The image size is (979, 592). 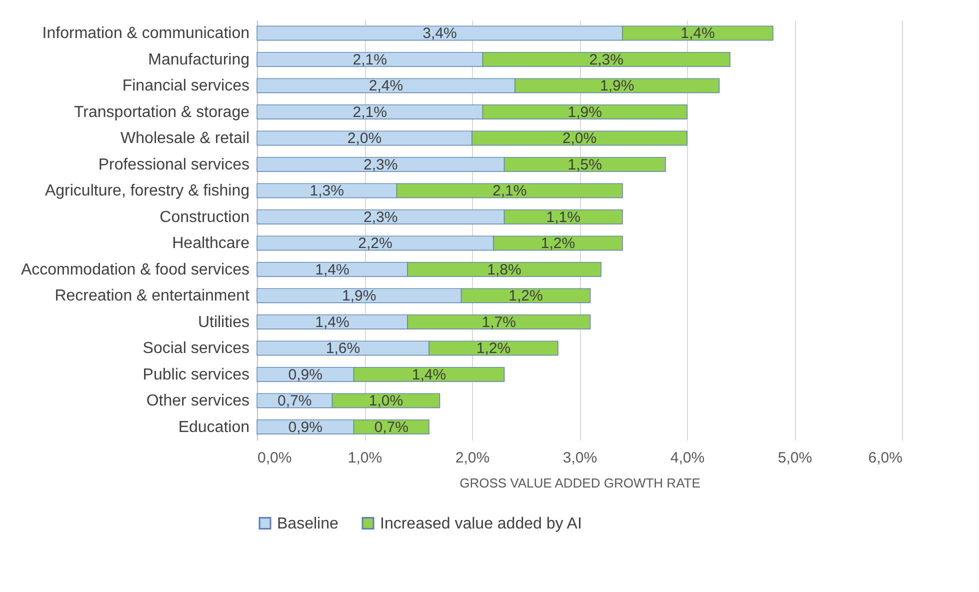 I want to click on y-tick-label: Public services, so click(x=196, y=375).